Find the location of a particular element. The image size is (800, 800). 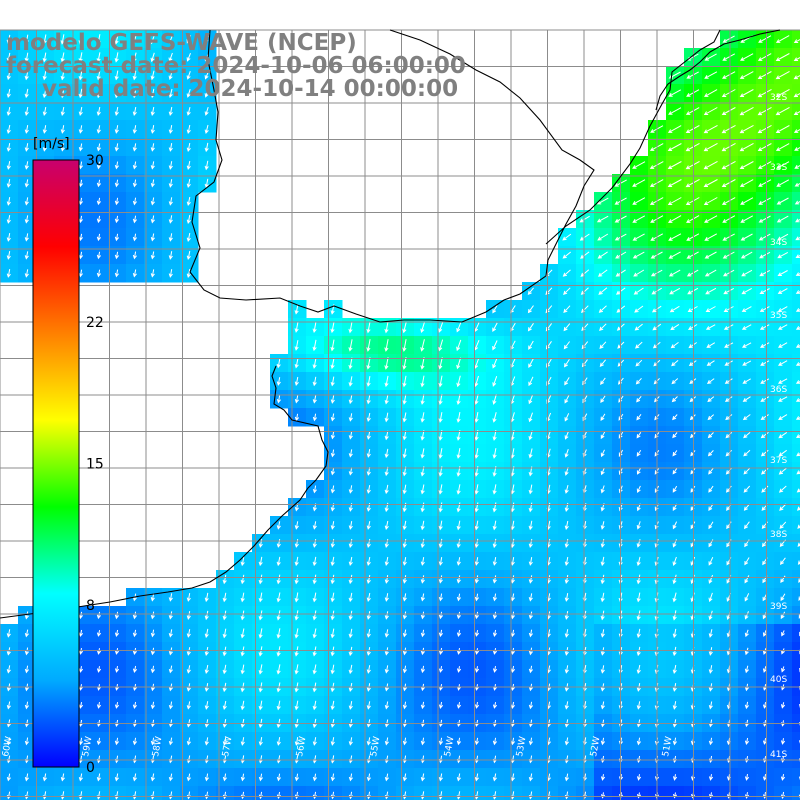

colorbar-unit: [m/s] is located at coordinates (51, 144).